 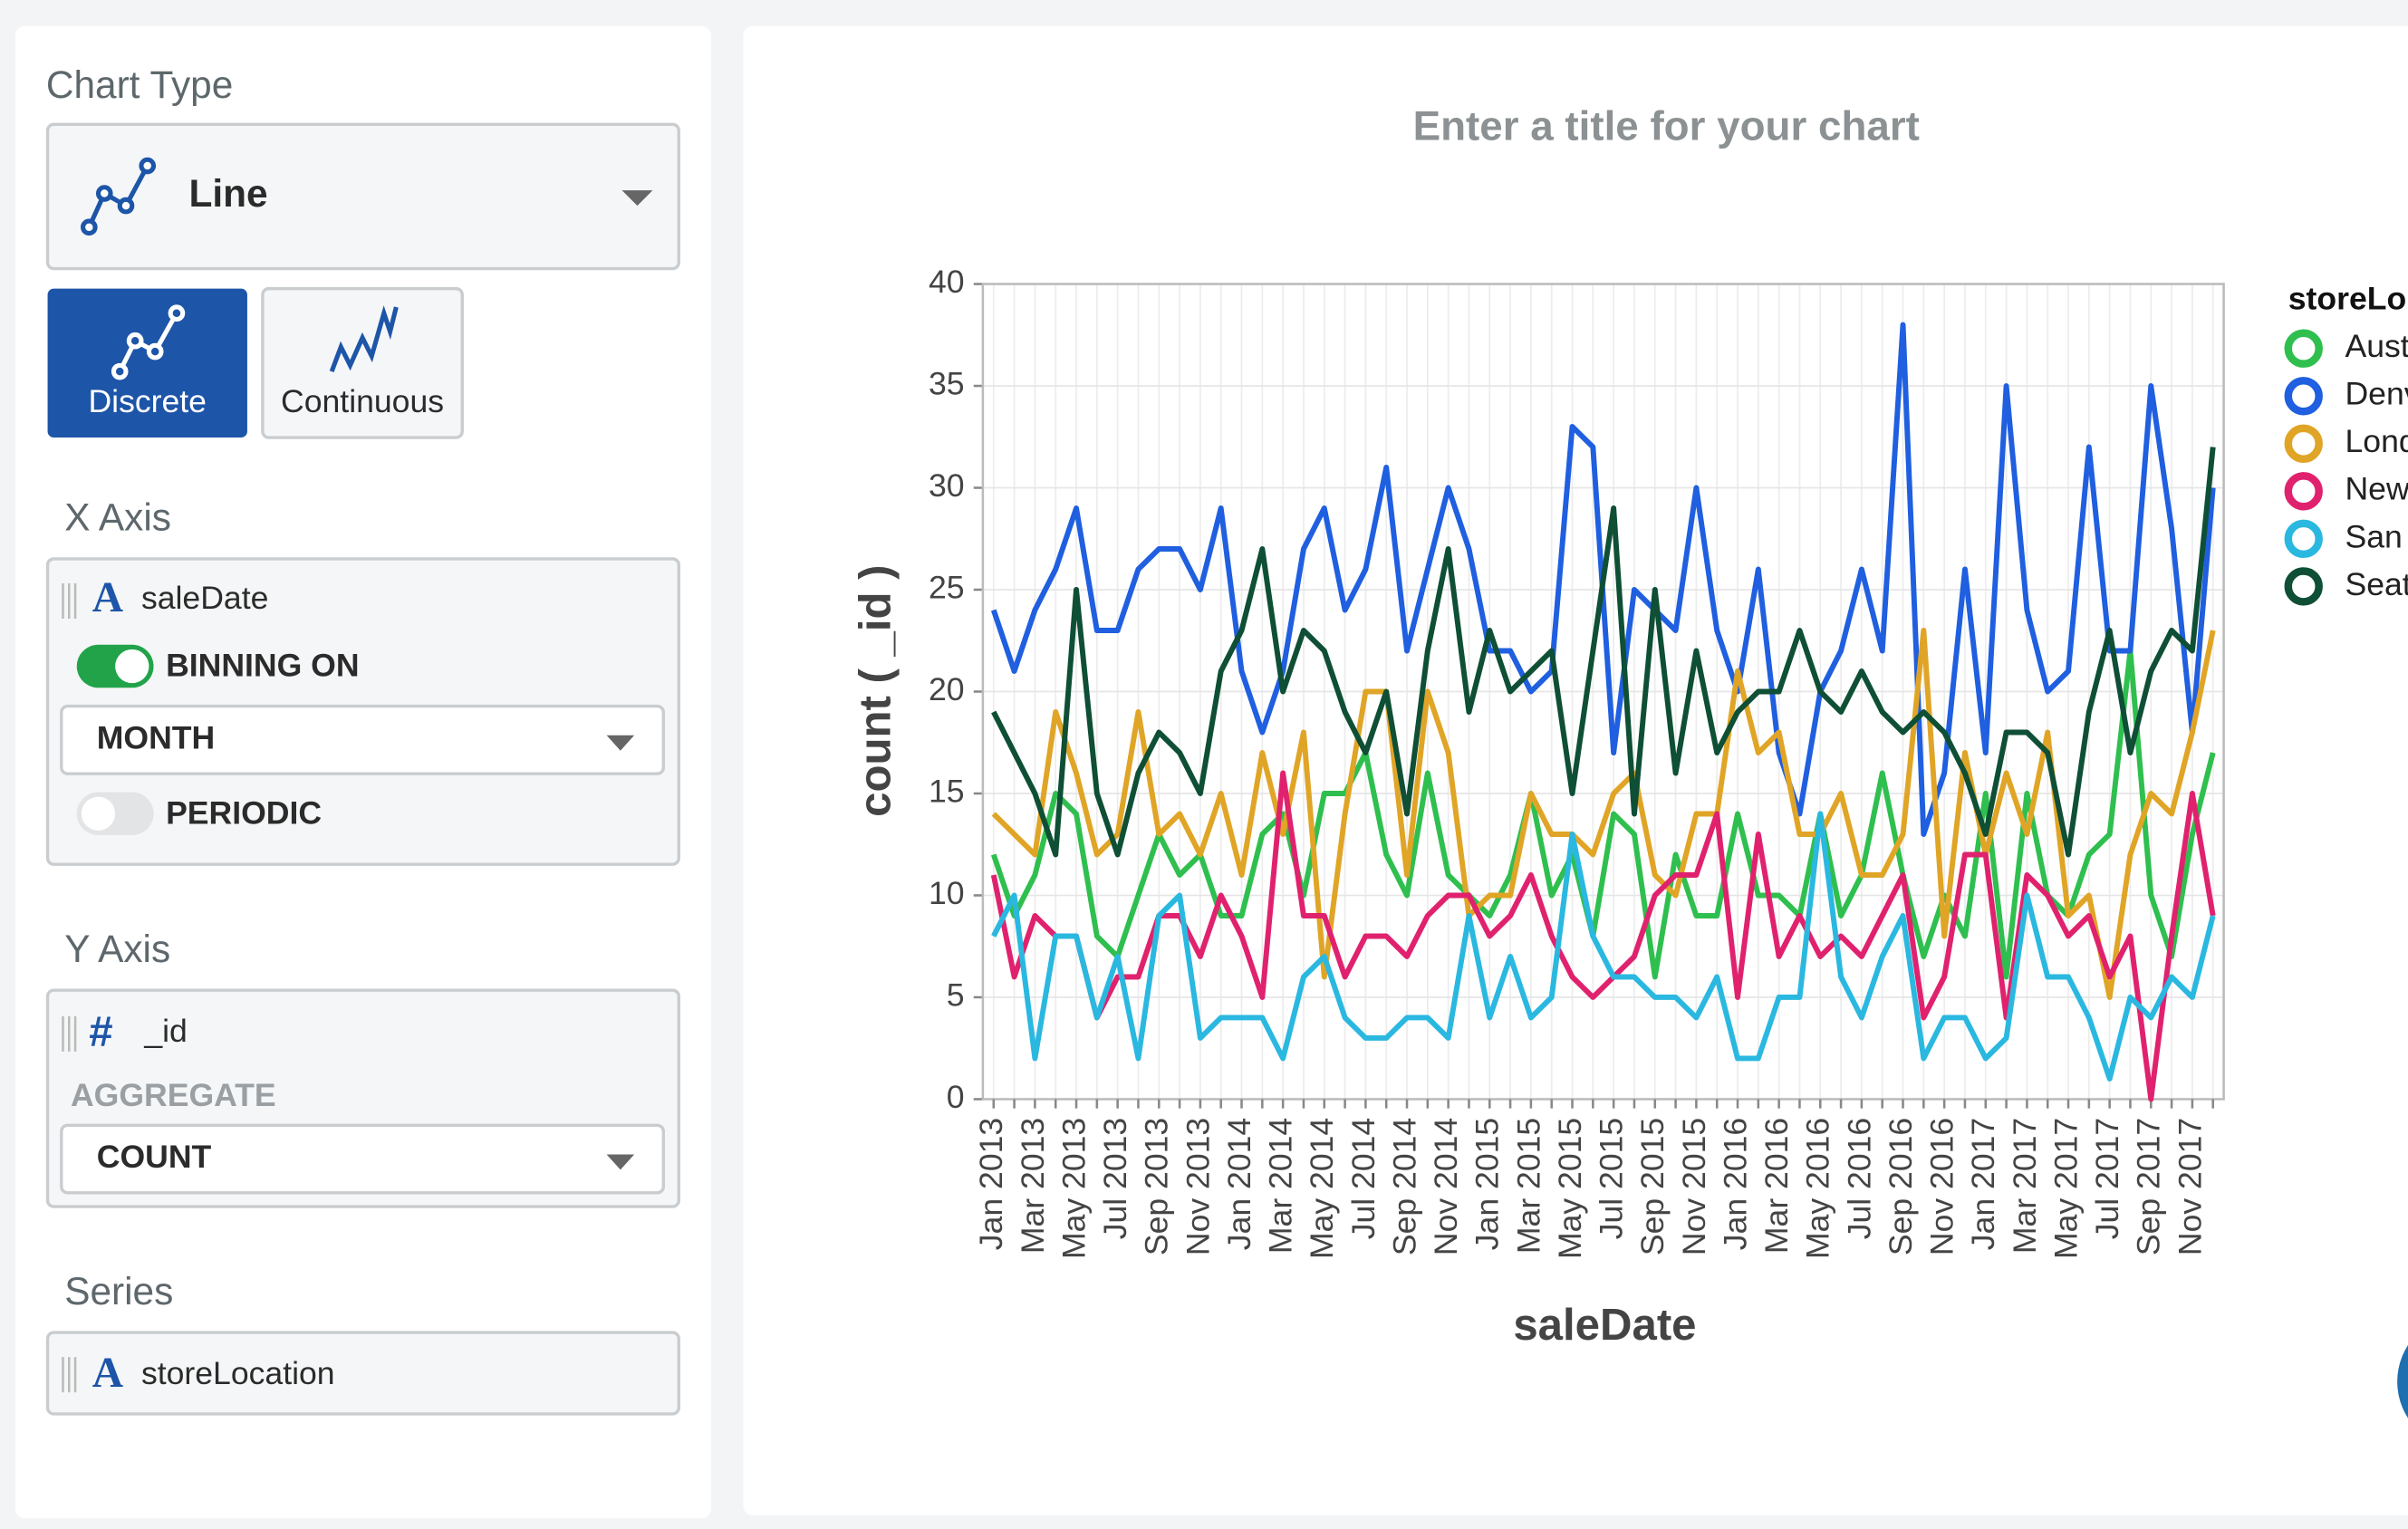 I want to click on x-tick-label: Sep 2016, so click(x=1901, y=1187).